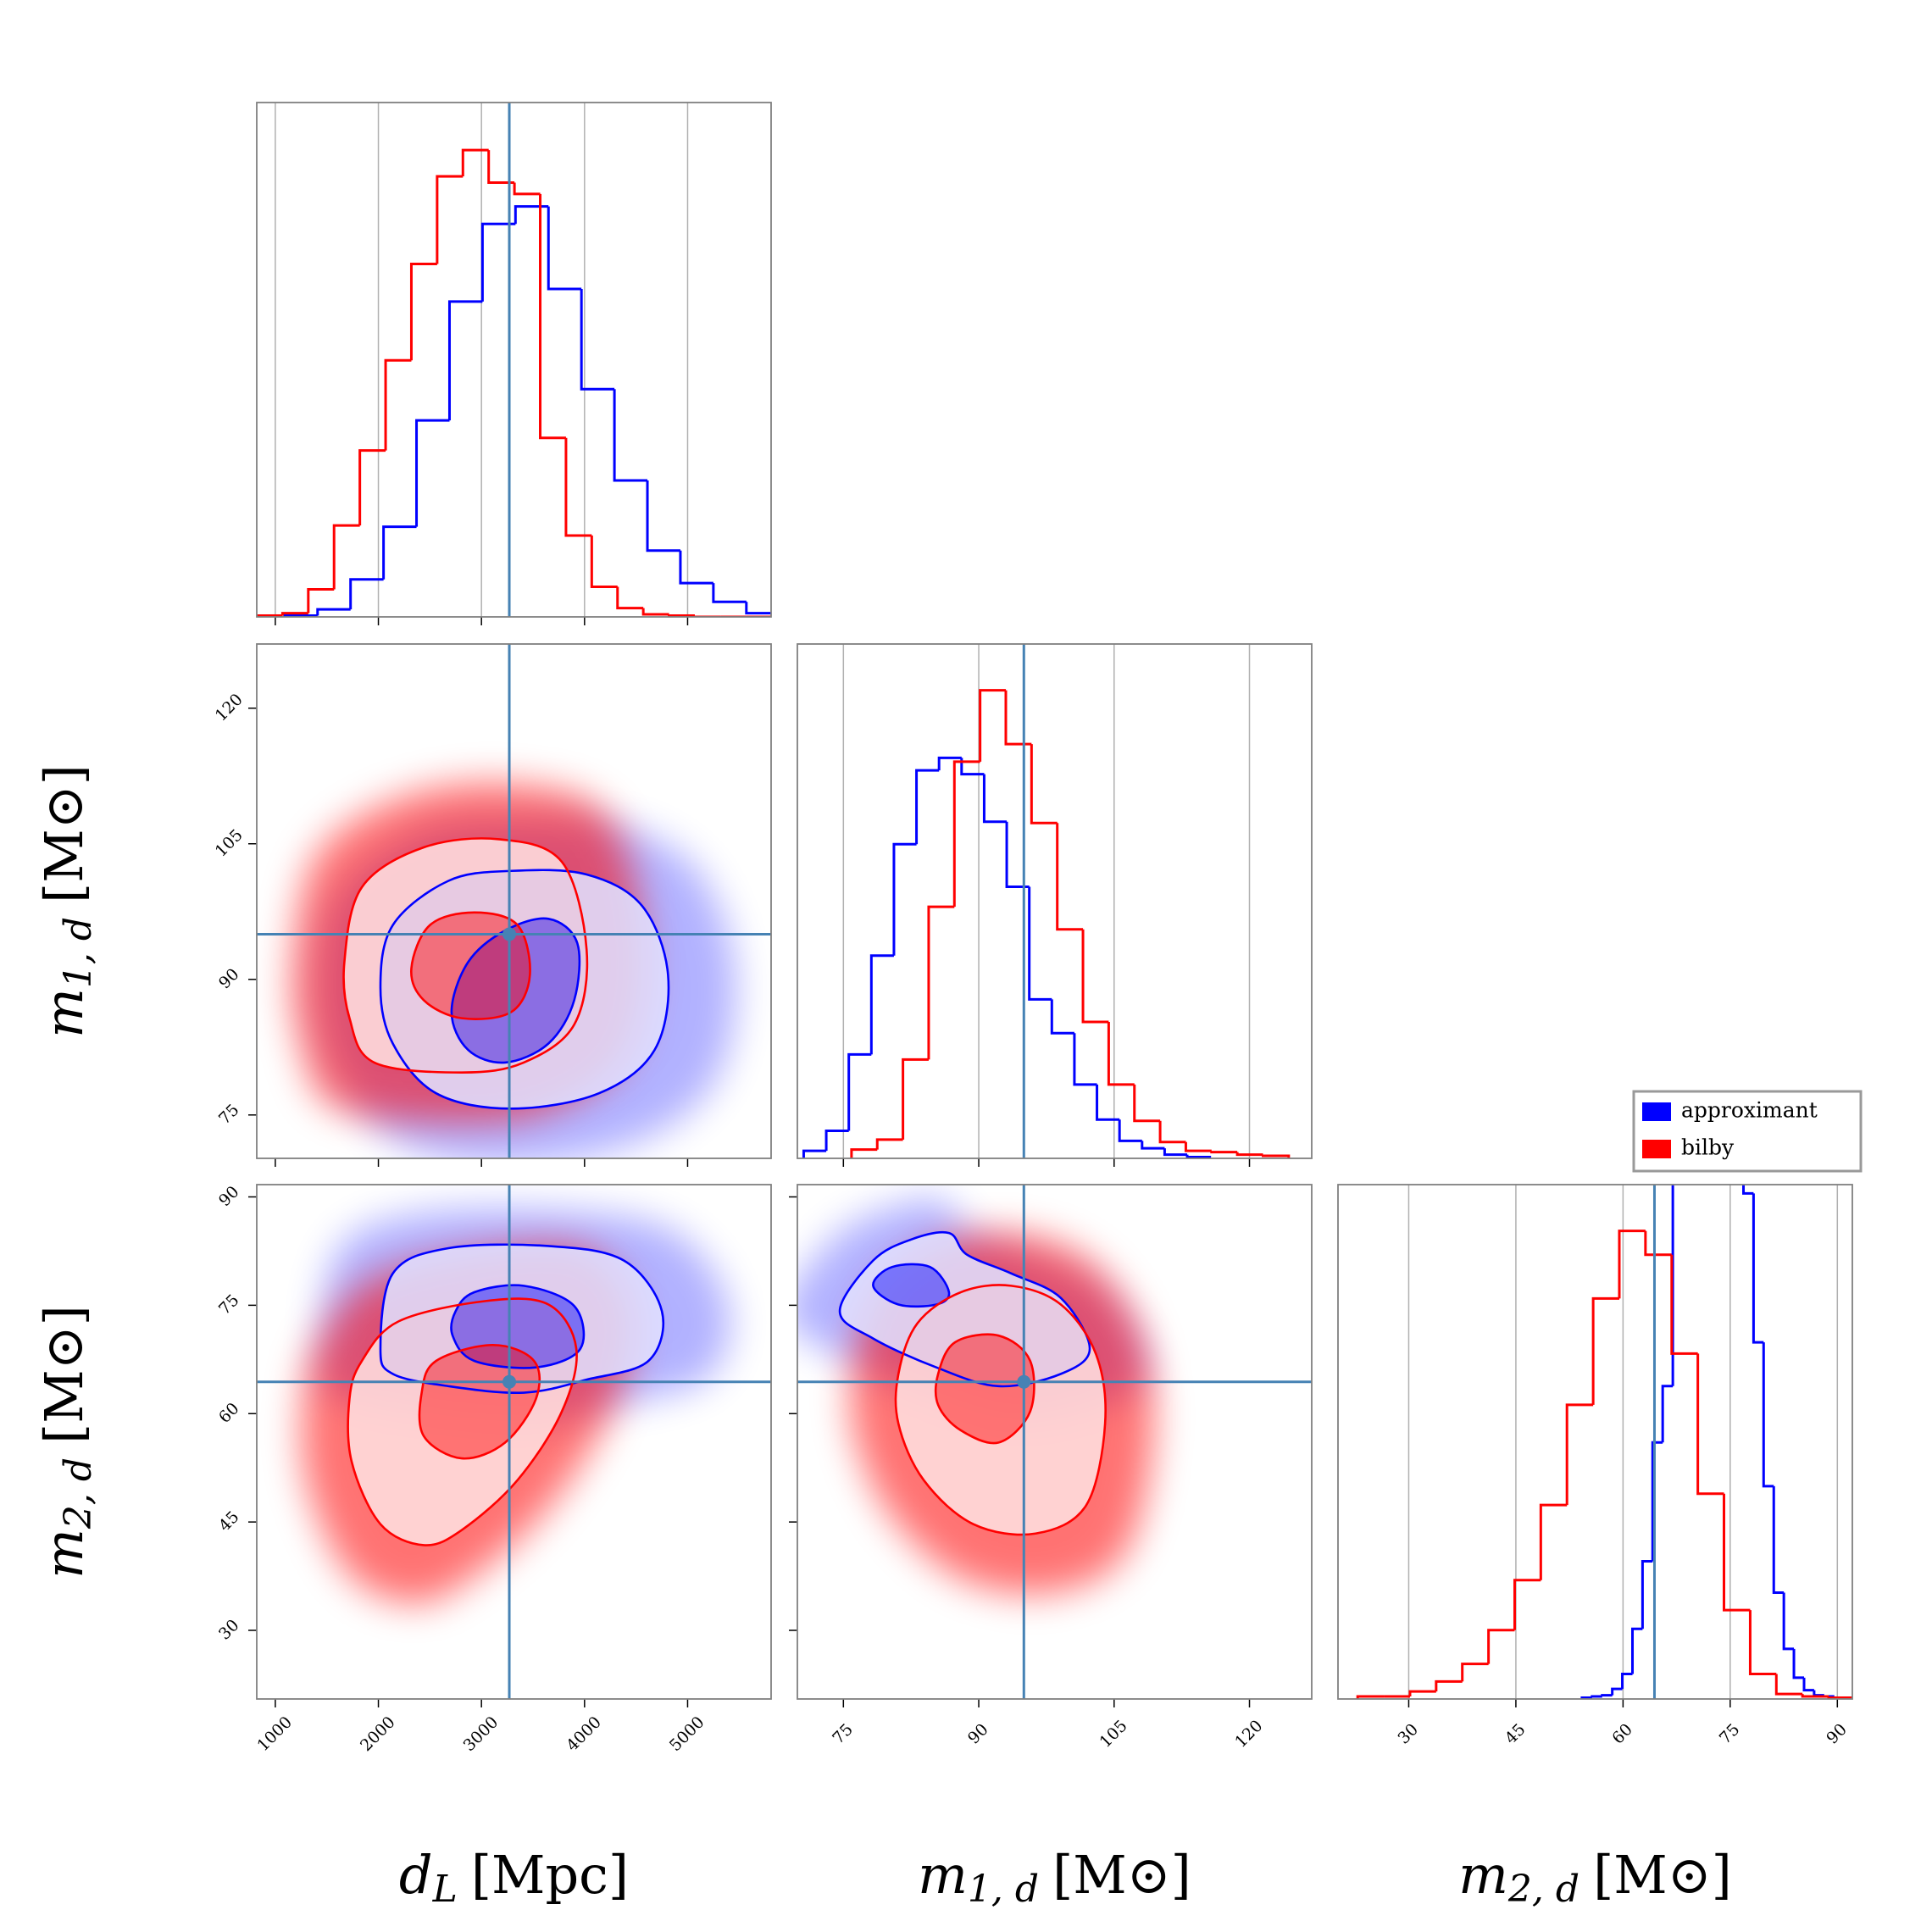 Image resolution: width=1932 pixels, height=1932 pixels. Describe the element at coordinates (229, 1413) in the screenshot. I see `y-tick-label: 60` at that location.